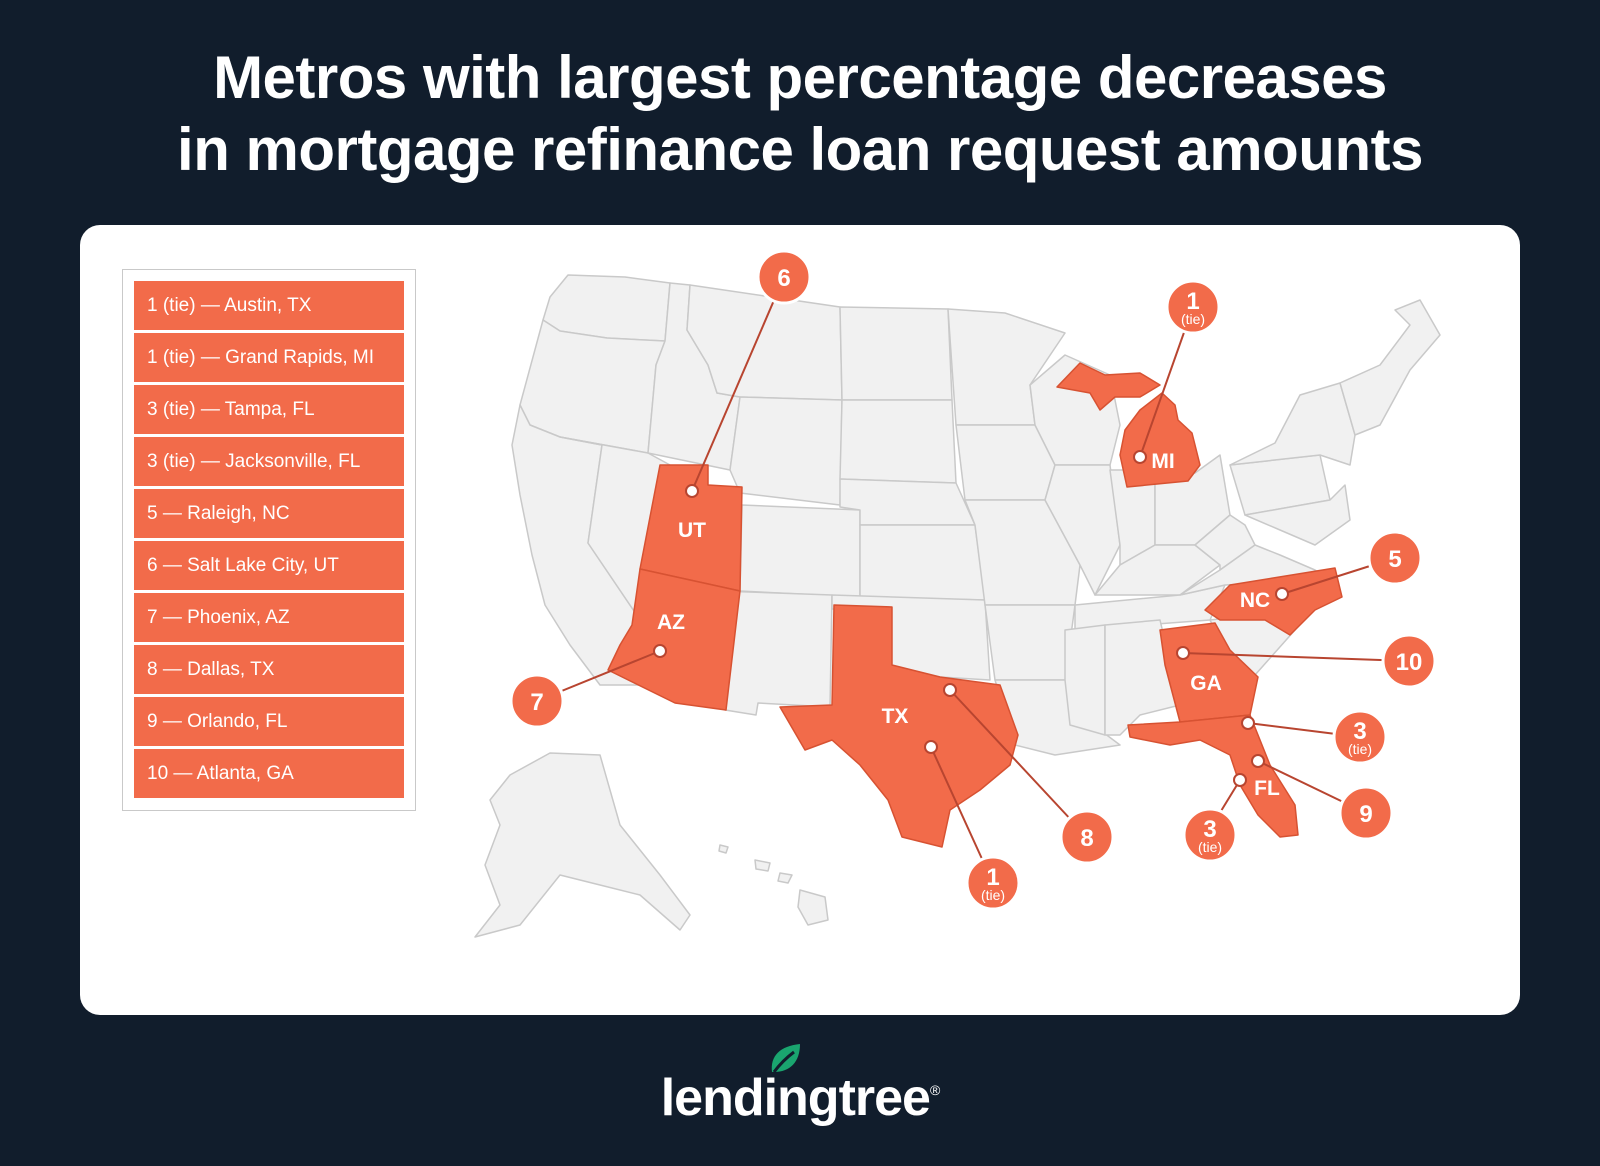 The width and height of the screenshot is (1600, 1166). Describe the element at coordinates (895, 716) in the screenshot. I see `state-label-tx: TX` at that location.